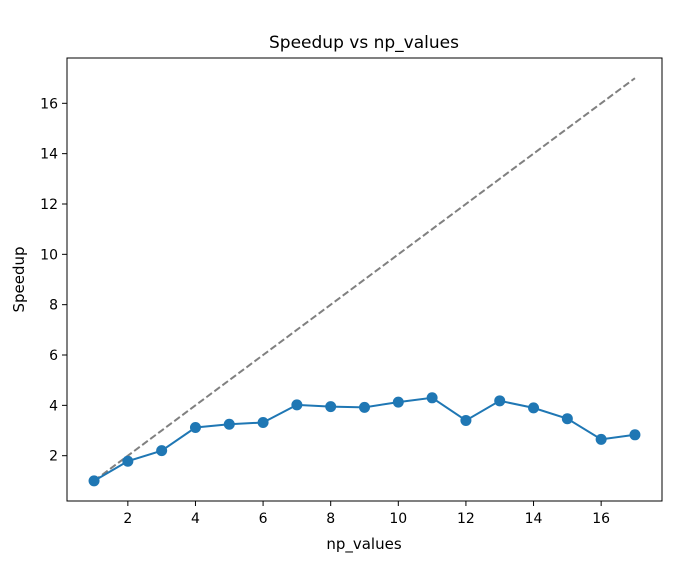  I want to click on y-tick-label: 2, so click(53, 457).